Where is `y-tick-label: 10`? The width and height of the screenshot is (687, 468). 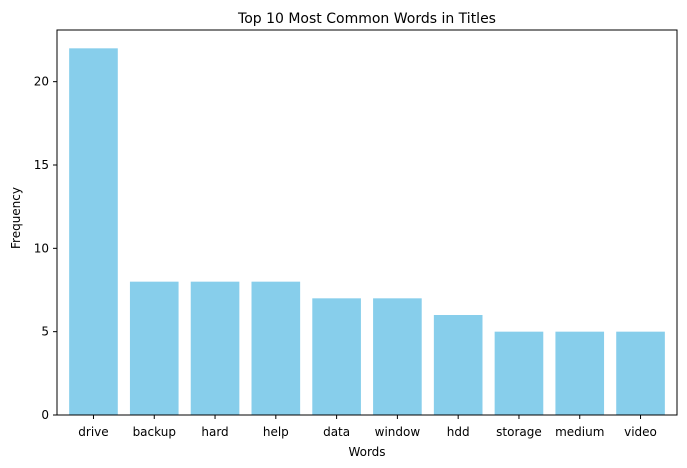 y-tick-label: 10 is located at coordinates (41, 248).